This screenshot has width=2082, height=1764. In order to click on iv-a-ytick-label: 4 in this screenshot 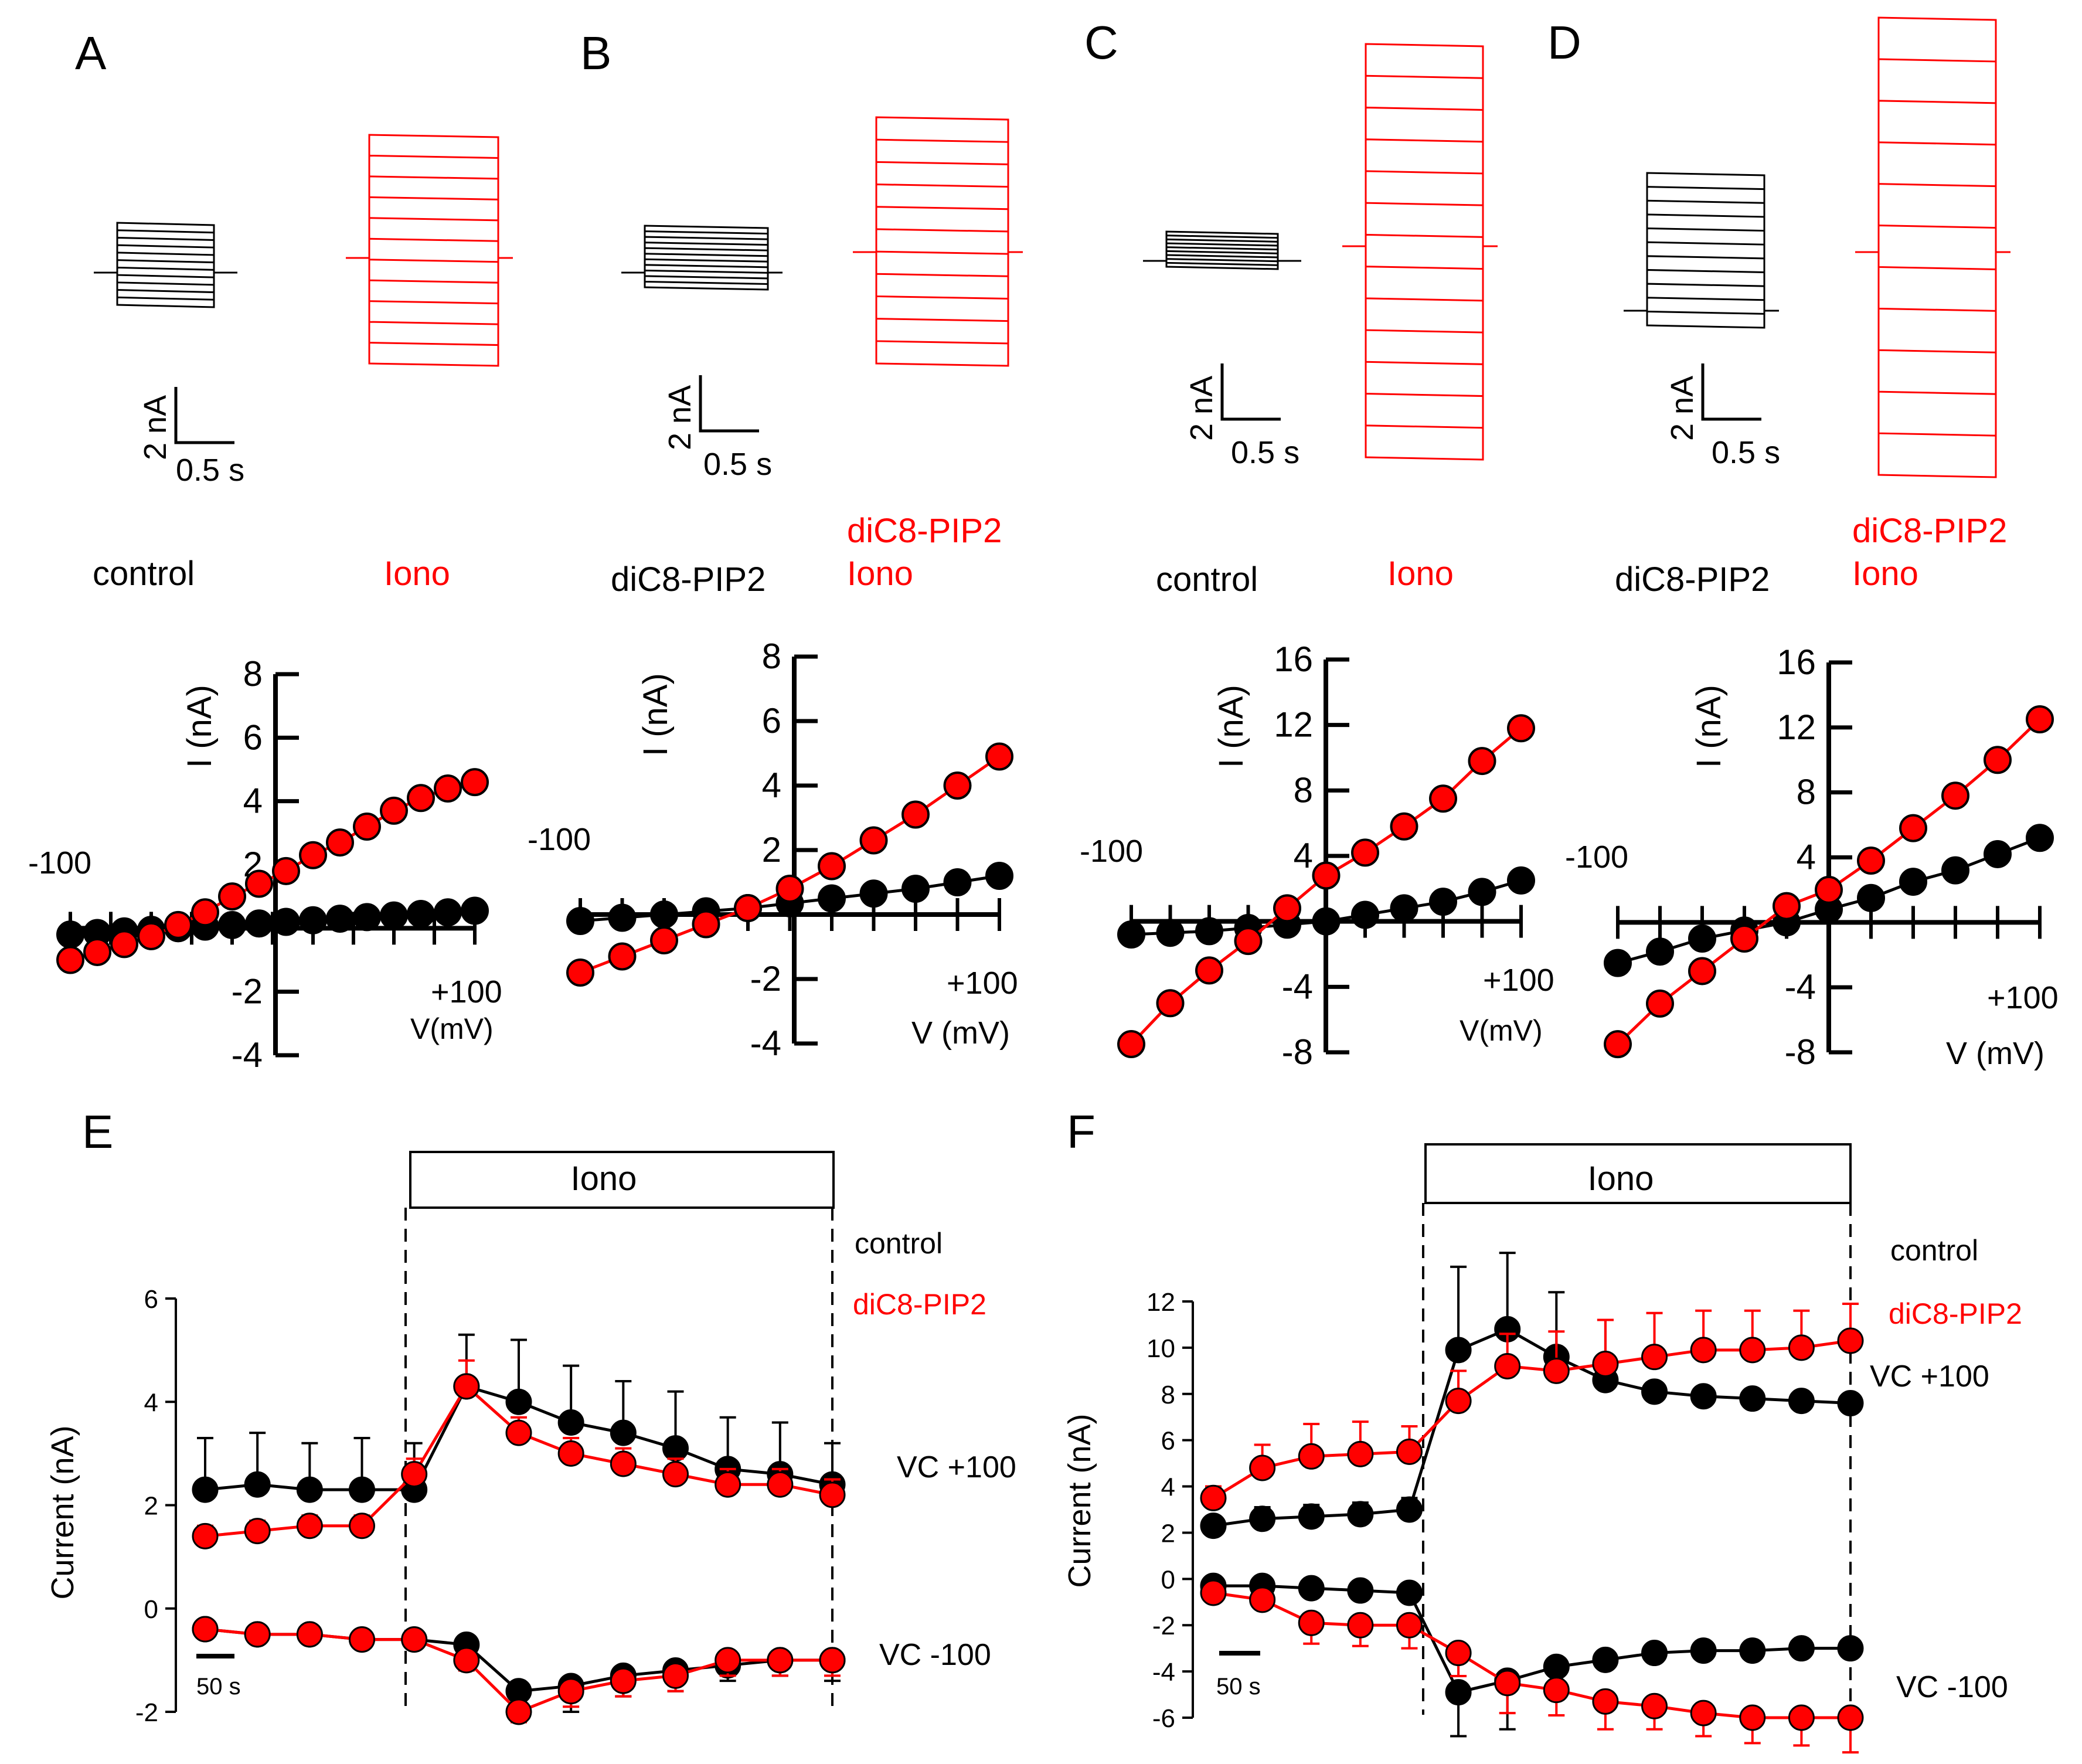, I will do `click(253, 801)`.